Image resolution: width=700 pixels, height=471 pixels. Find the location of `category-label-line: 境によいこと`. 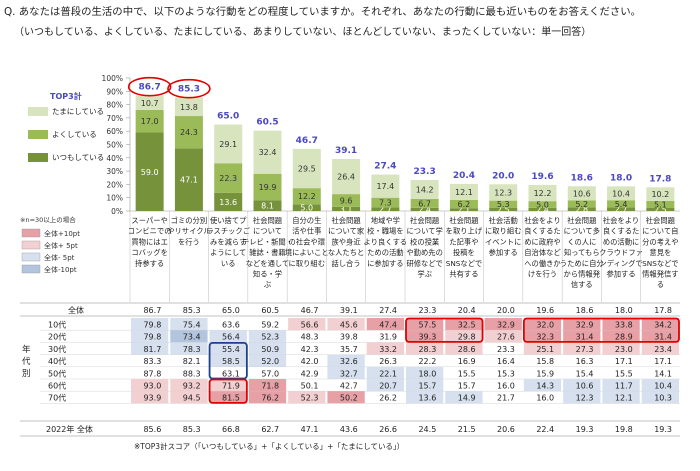

category-label-line: 境によいこと is located at coordinates (307, 252).